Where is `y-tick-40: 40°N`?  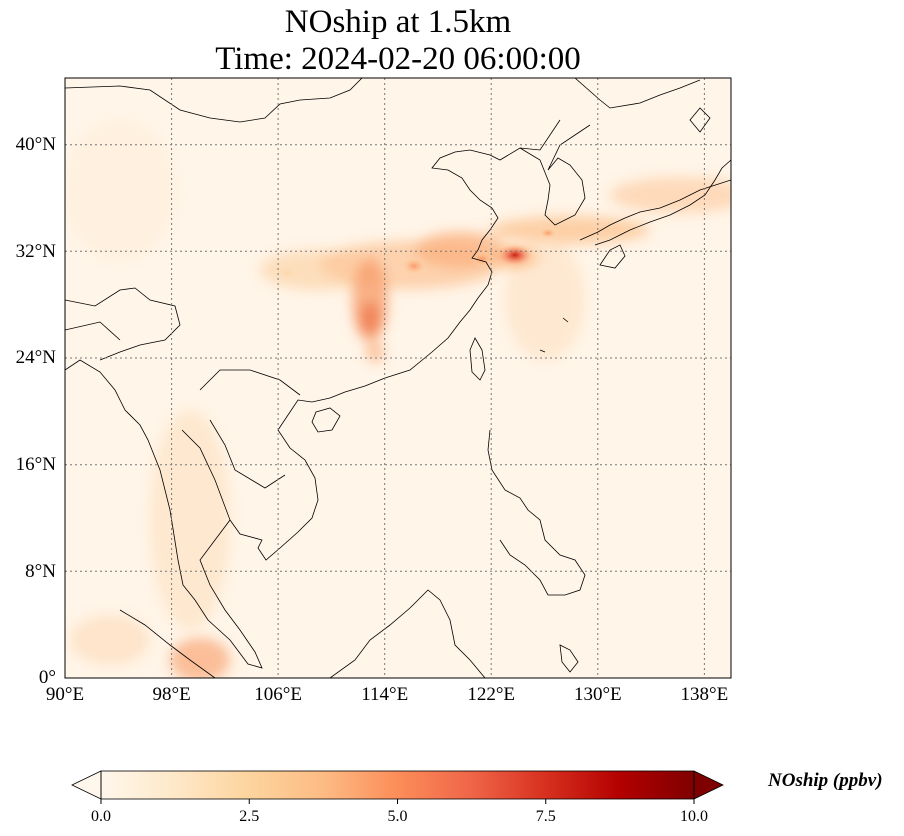 y-tick-40: 40°N is located at coordinates (35, 144).